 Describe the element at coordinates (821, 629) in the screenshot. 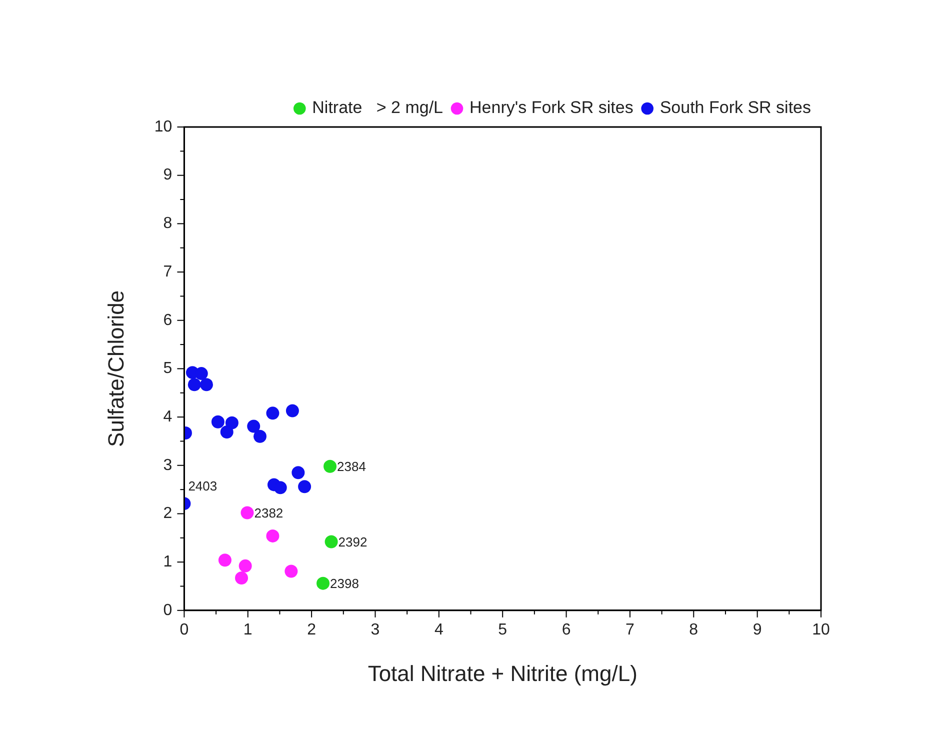

I see `x-tick-label: 10` at that location.